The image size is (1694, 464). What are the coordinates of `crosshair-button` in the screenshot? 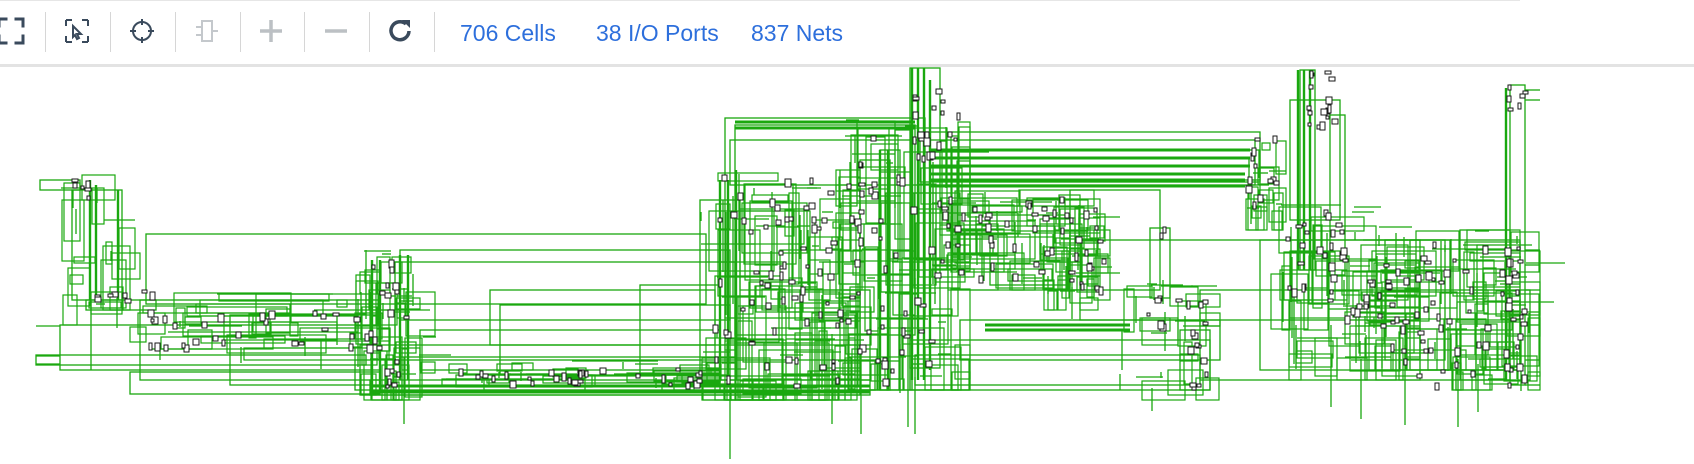 It's located at (142, 31).